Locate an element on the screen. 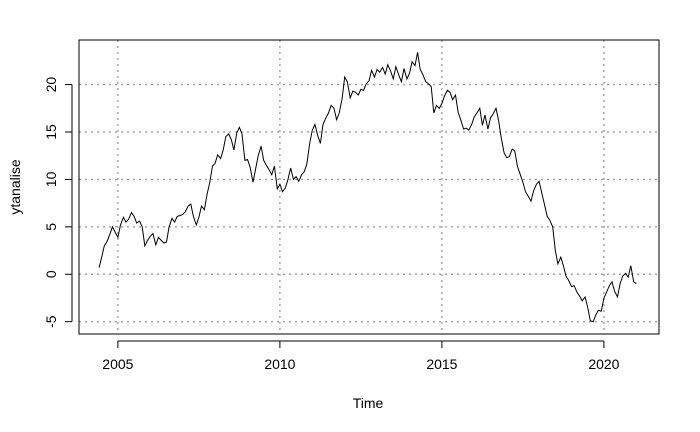 Image resolution: width=700 pixels, height=432 pixels. y-tick-label: 0 is located at coordinates (51, 274).